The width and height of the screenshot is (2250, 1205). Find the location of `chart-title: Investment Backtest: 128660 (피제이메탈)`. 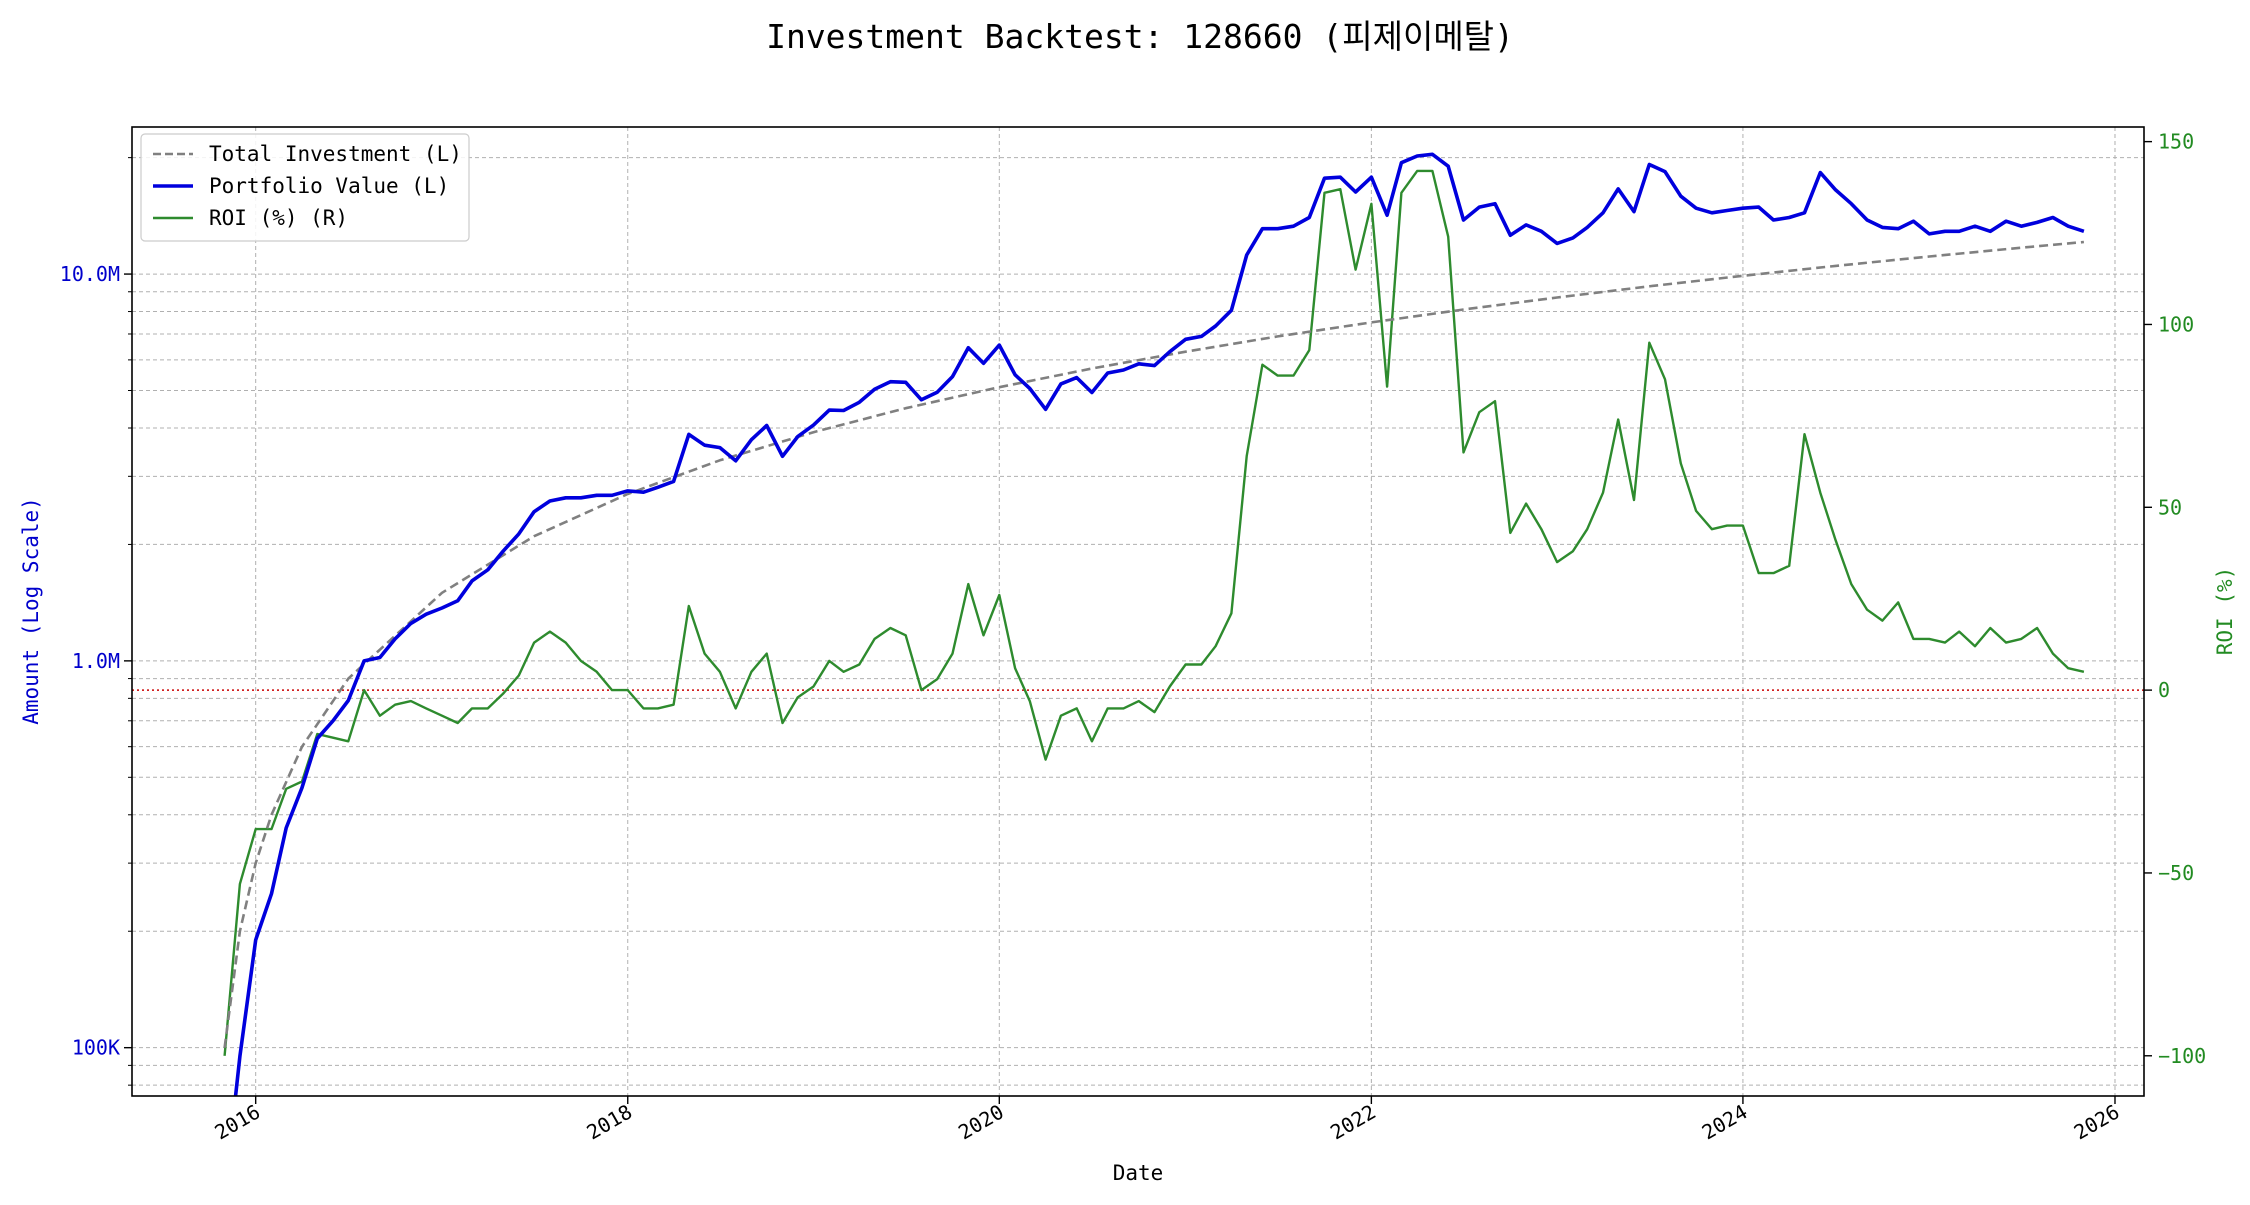

chart-title: Investment Backtest: 128660 (피제이메탈) is located at coordinates (1140, 36).